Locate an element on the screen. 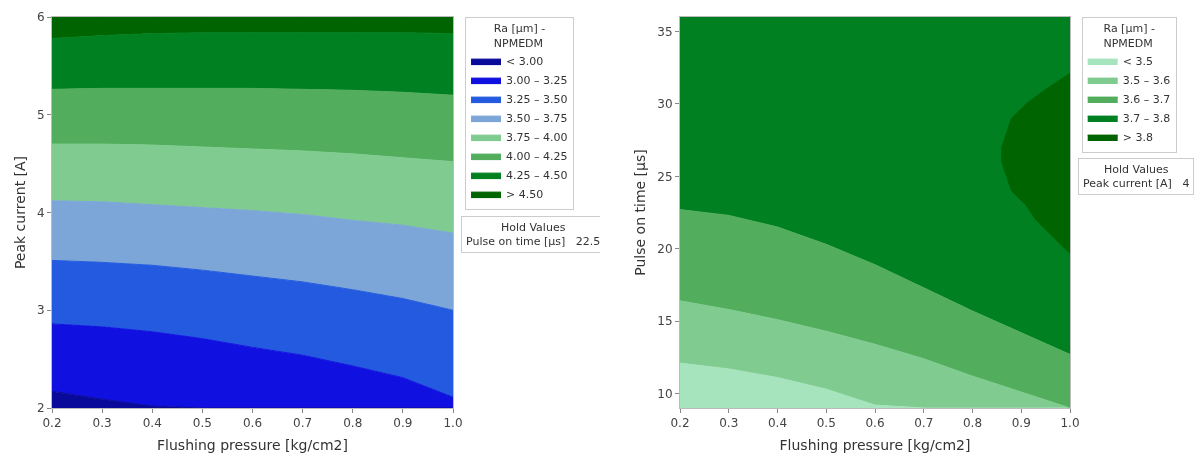 This screenshot has width=1201, height=460. legend-label: 3.5 – 3.6 is located at coordinates (1146, 81).